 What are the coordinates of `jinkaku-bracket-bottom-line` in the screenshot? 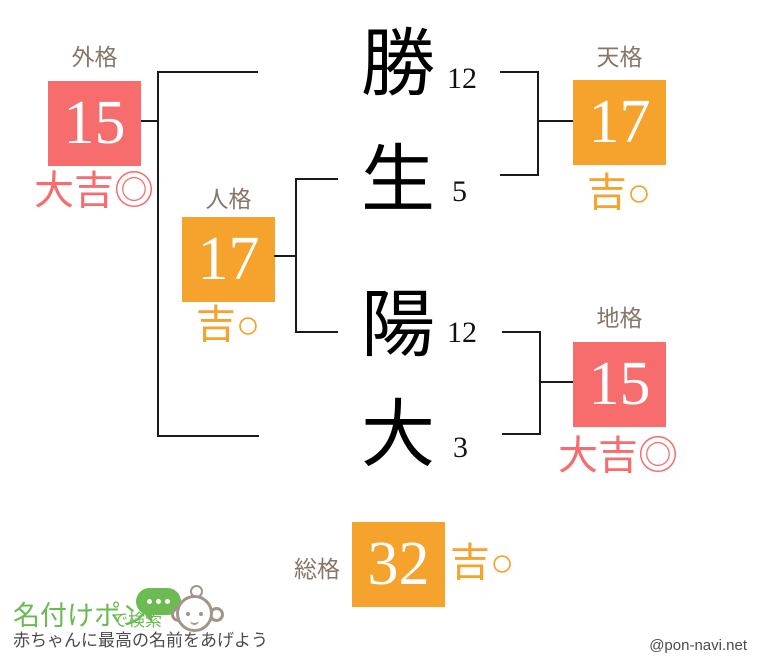 It's located at (316, 332).